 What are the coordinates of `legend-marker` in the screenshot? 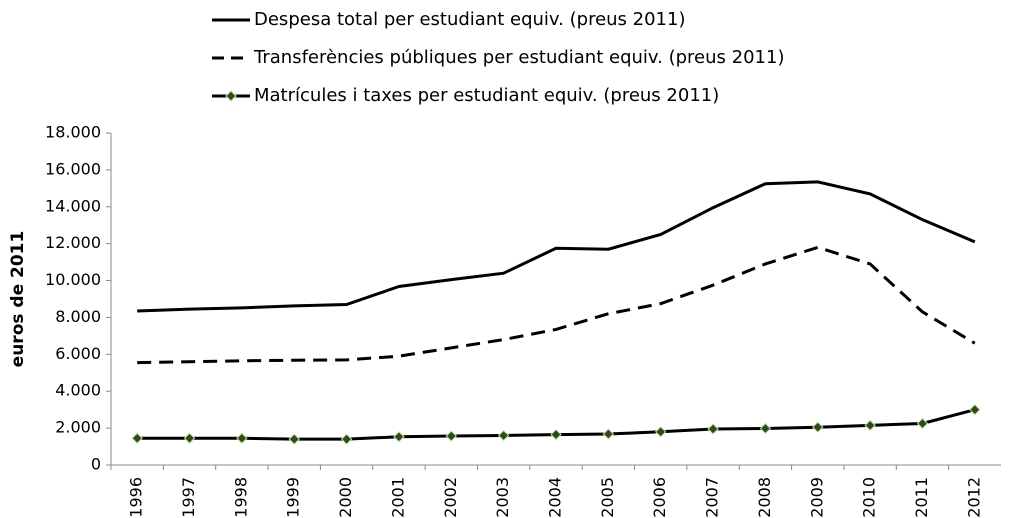 It's located at (231, 96).